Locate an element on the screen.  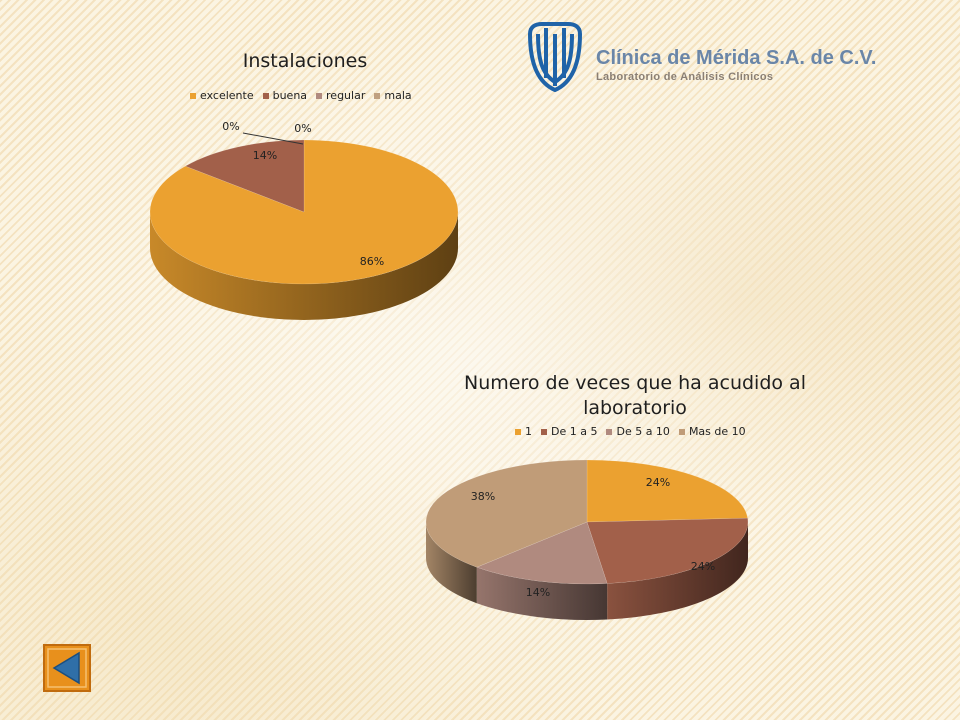
legend-label: excelente is located at coordinates (227, 95).